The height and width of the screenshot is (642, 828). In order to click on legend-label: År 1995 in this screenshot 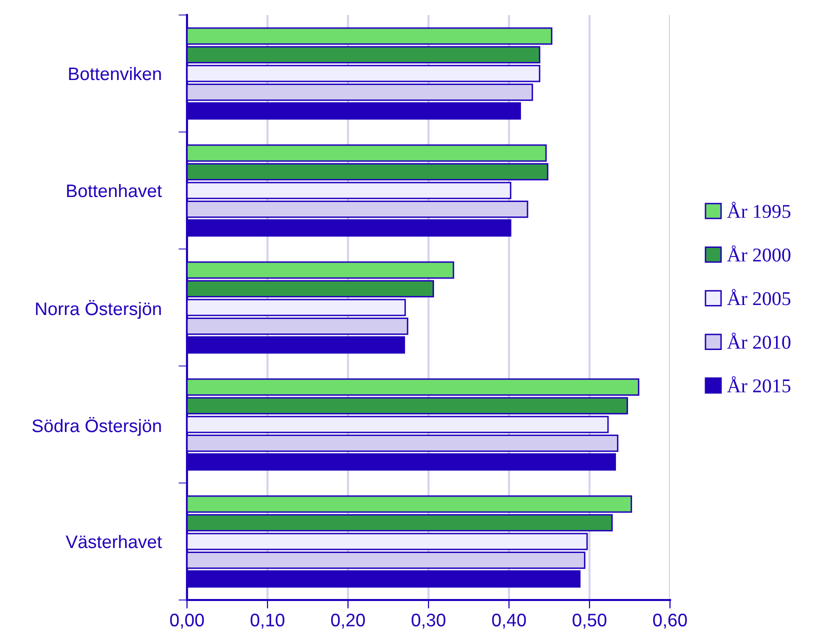, I will do `click(758, 210)`.